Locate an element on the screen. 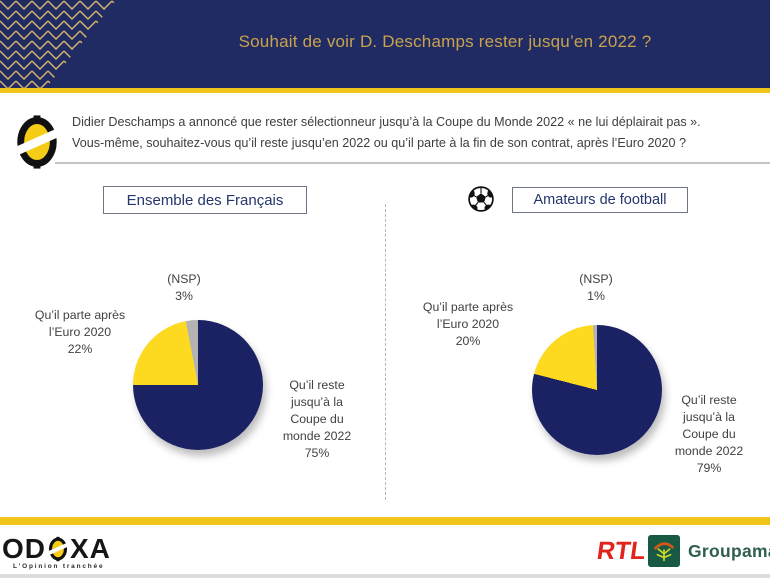  groupama-logo: Groupama is located at coordinates (709, 551).